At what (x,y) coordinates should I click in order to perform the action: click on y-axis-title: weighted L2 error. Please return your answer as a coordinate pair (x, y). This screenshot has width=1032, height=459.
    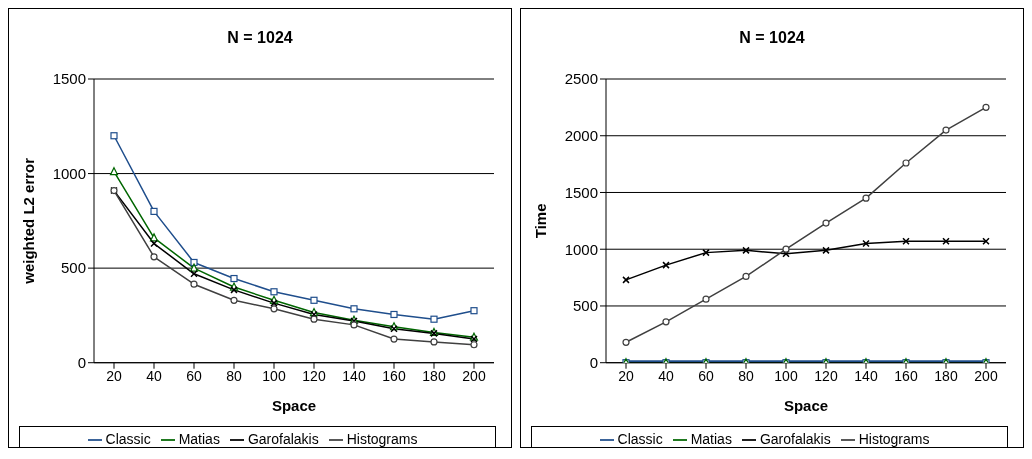
    Looking at the image, I should click on (29, 221).